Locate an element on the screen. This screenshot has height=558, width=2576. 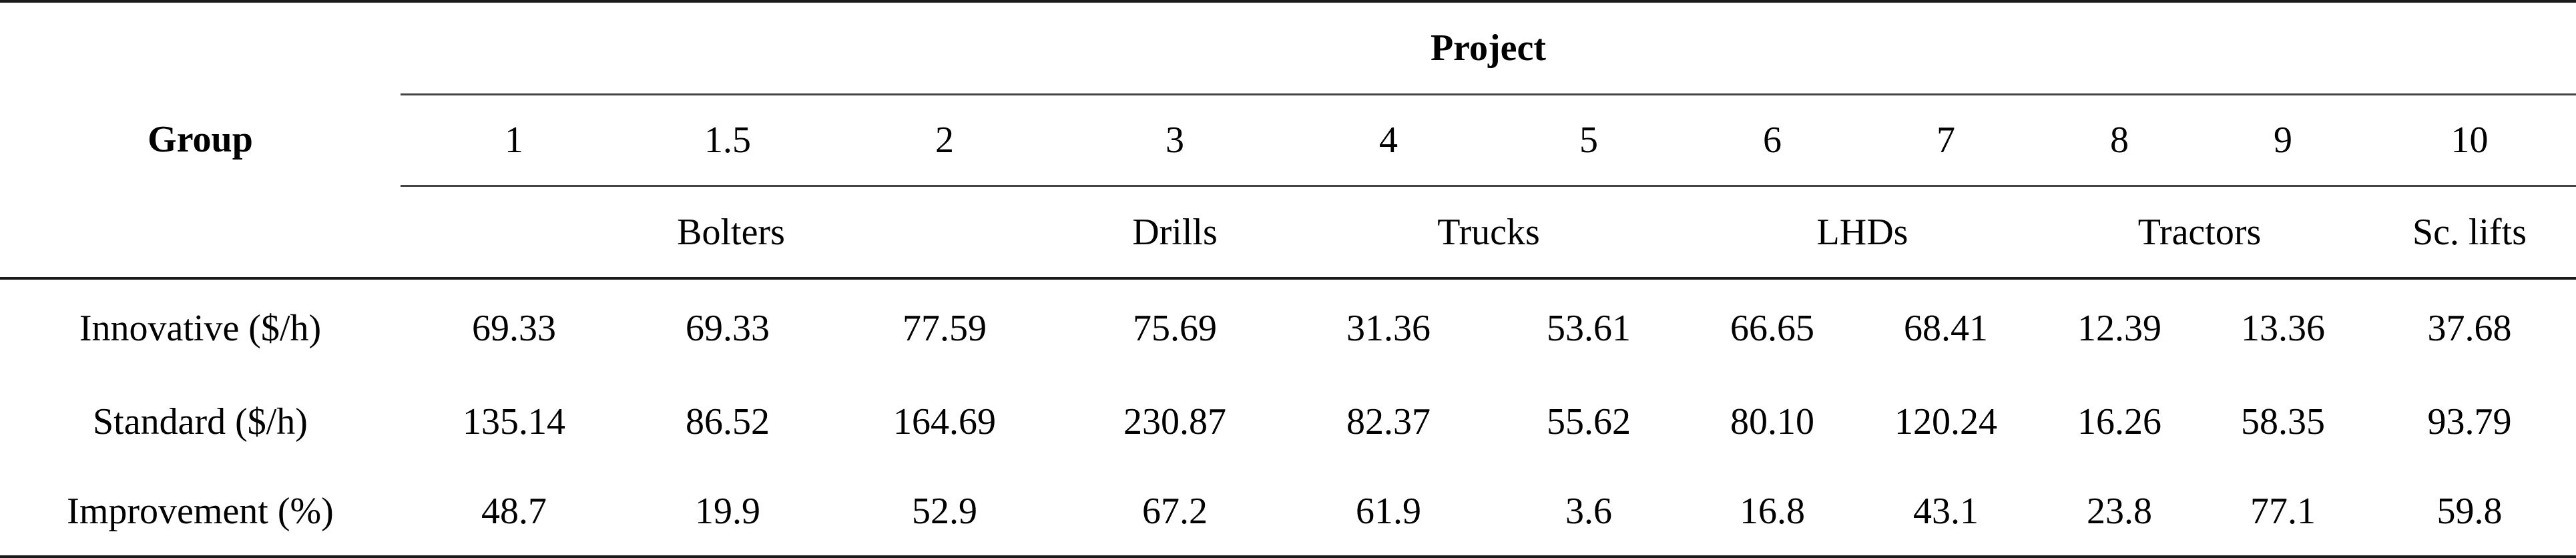
project-rule is located at coordinates (1488, 94).